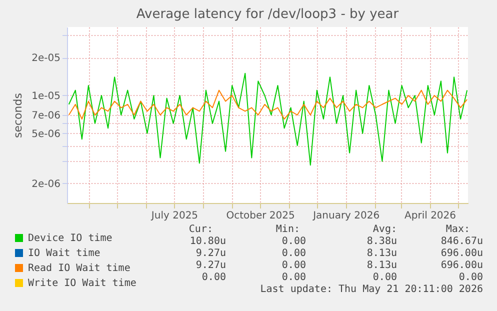 The image size is (497, 311). I want to click on chart-title: Average latency for /dev/loop3 - by year, so click(268, 14).